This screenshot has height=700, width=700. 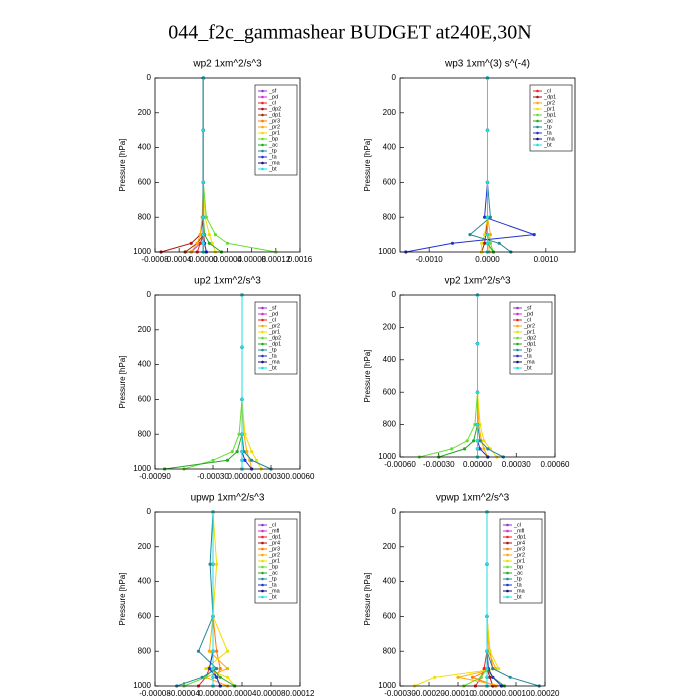 I want to click on x-tick-label: -0.00060, so click(x=400, y=464).